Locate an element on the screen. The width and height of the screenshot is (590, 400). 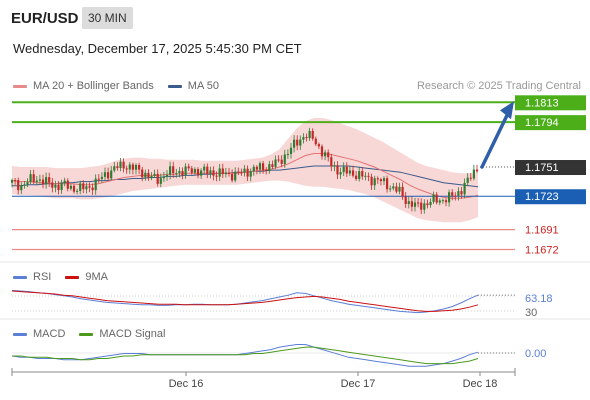
timeframe-badge: 30 MIN is located at coordinates (107, 18).